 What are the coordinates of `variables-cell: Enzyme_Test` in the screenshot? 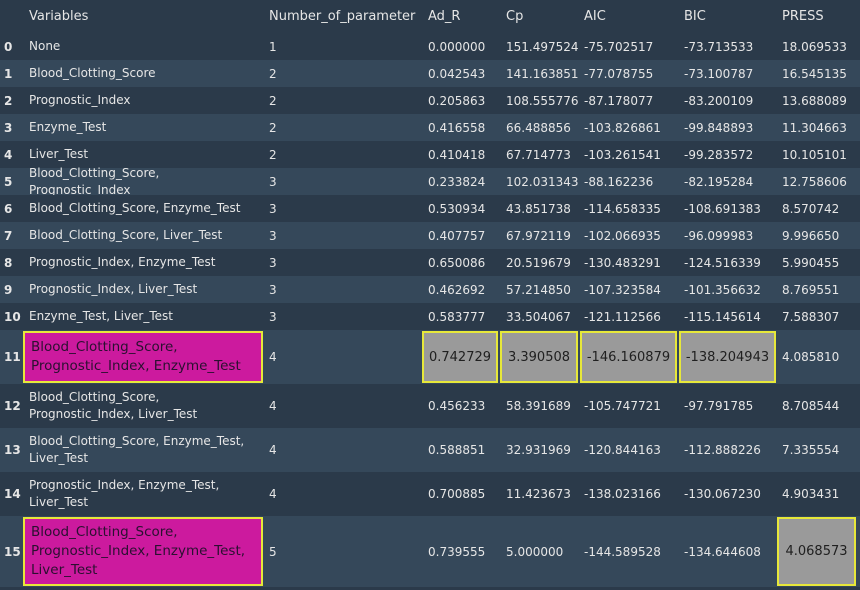 It's located at (146, 127).